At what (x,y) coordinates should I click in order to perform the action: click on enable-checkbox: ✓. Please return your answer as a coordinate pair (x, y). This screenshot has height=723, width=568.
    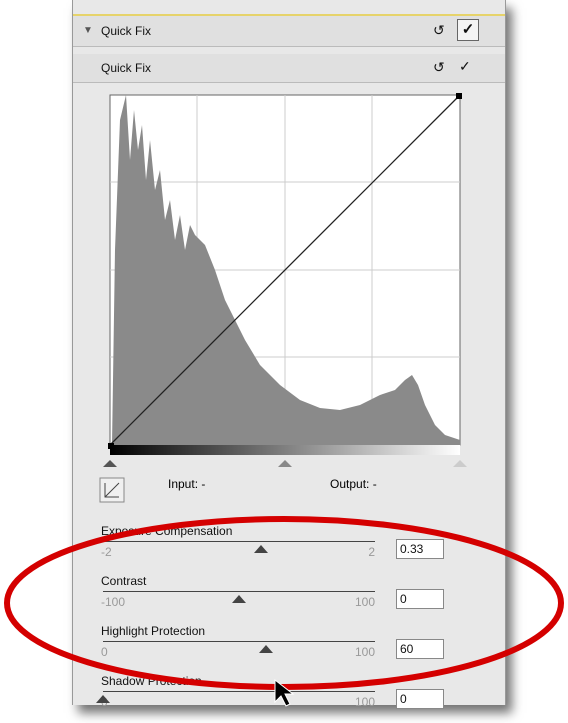
    Looking at the image, I should click on (468, 30).